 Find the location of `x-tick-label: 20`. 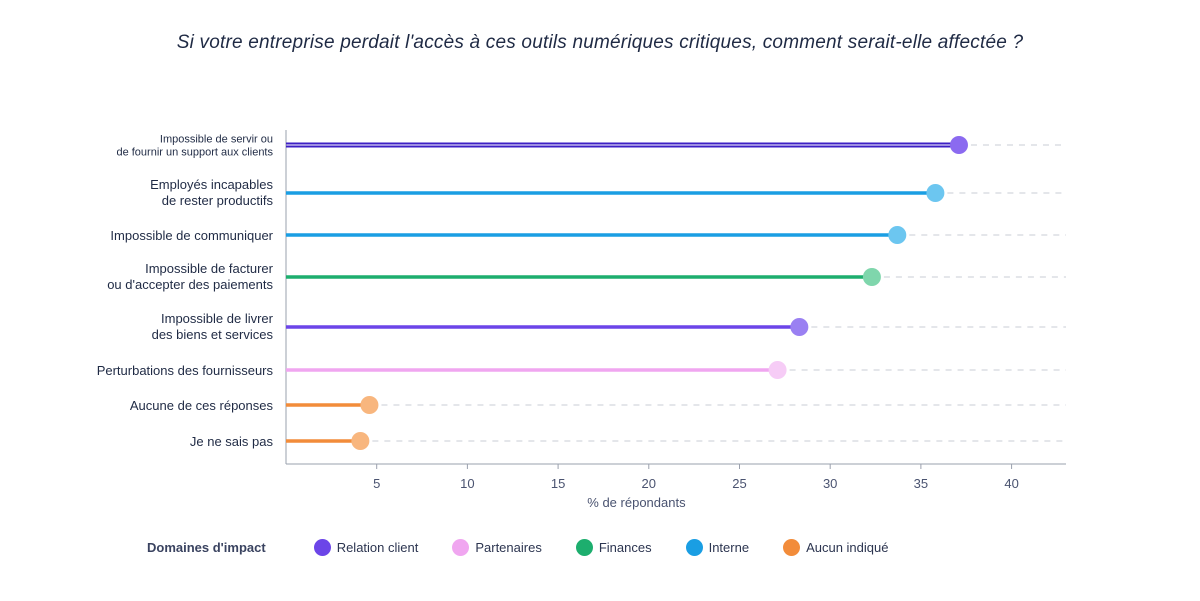

x-tick-label: 20 is located at coordinates (649, 483).